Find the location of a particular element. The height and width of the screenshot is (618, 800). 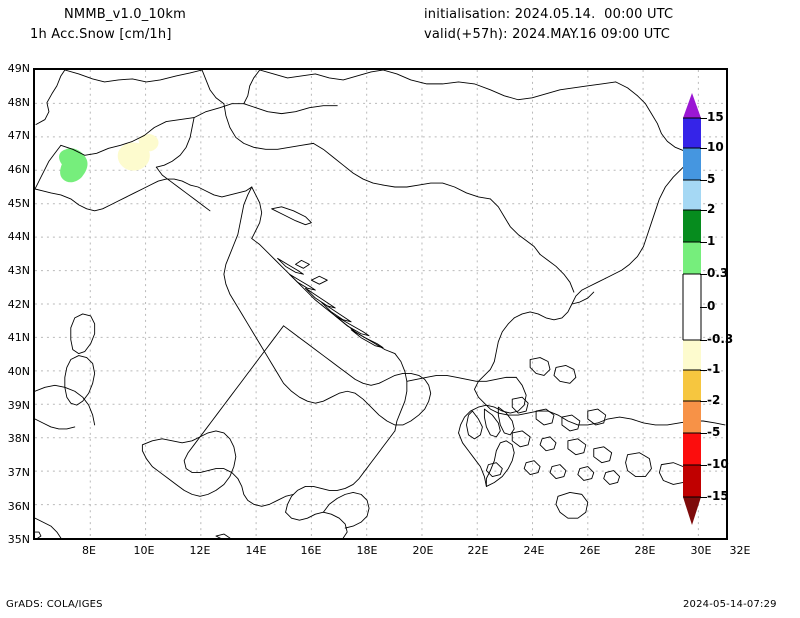

lat-tick-37N: 37N is located at coordinates (18, 472).